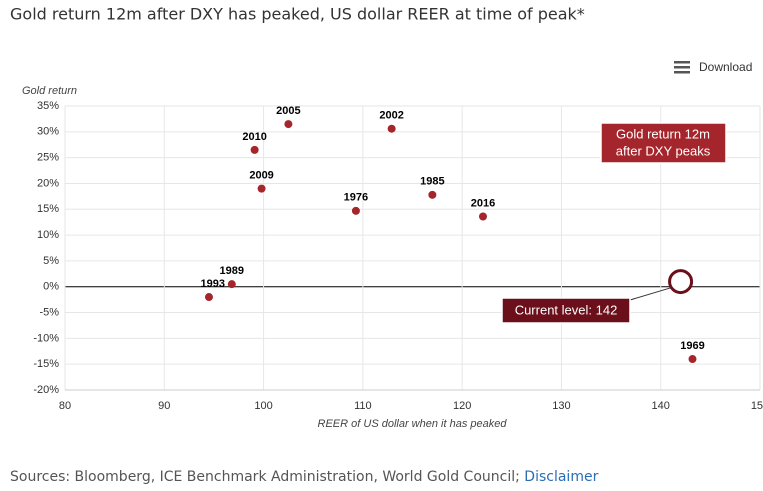 The image size is (763, 491). What do you see at coordinates (363, 406) in the screenshot?
I see `x-tick-label: 110` at bounding box center [363, 406].